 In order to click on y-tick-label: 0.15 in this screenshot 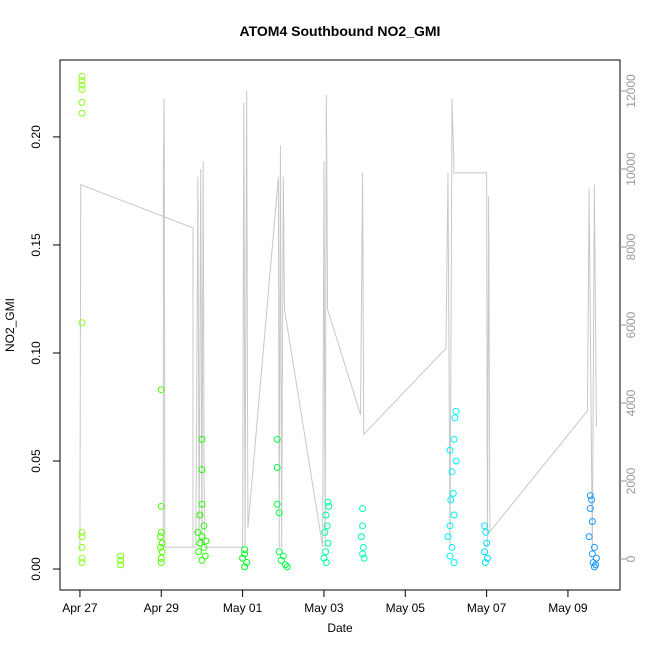, I will do `click(36, 245)`.